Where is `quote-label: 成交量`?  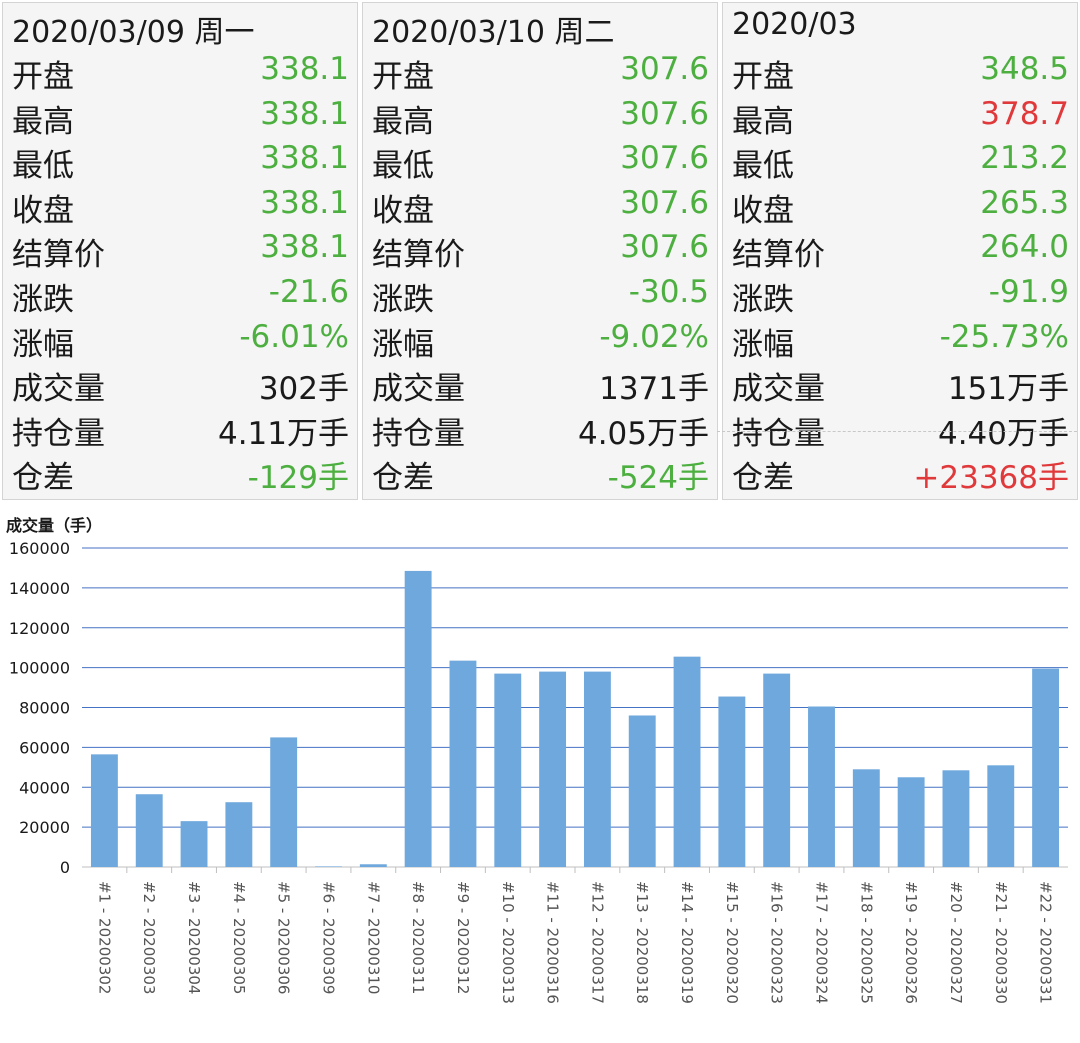 quote-label: 成交量 is located at coordinates (778, 389).